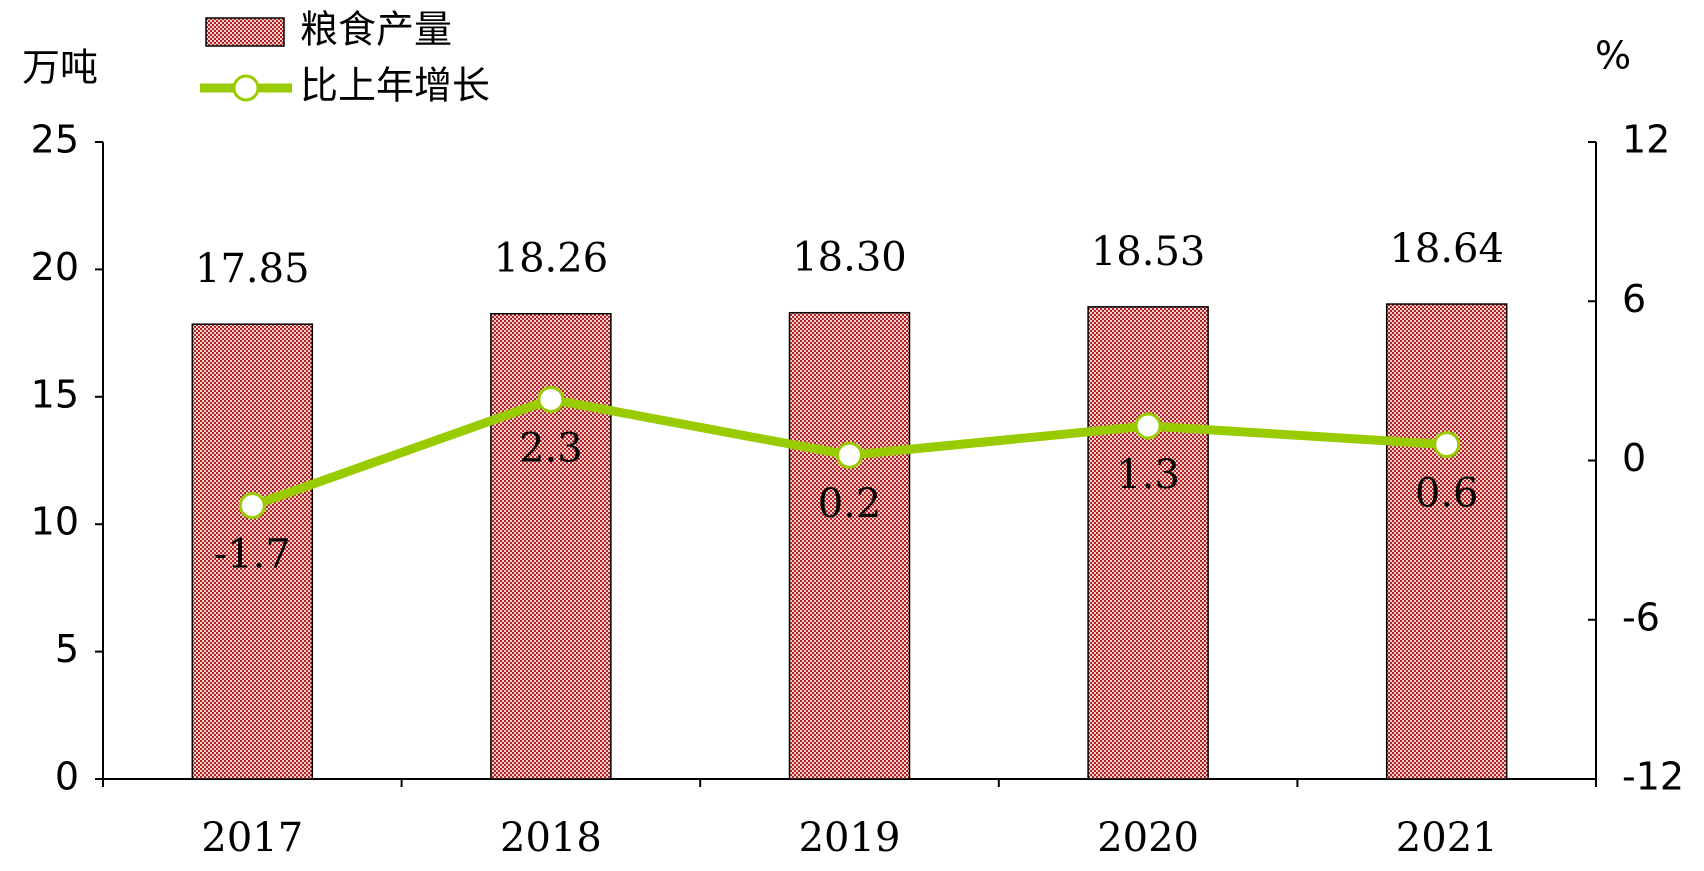 This screenshot has width=1704, height=871. What do you see at coordinates (55, 522) in the screenshot?
I see `y-tick-label: 10` at bounding box center [55, 522].